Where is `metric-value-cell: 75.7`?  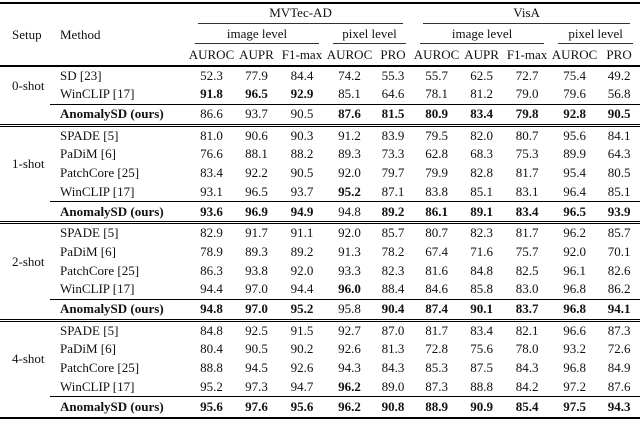 metric-value-cell: 75.7 is located at coordinates (527, 251).